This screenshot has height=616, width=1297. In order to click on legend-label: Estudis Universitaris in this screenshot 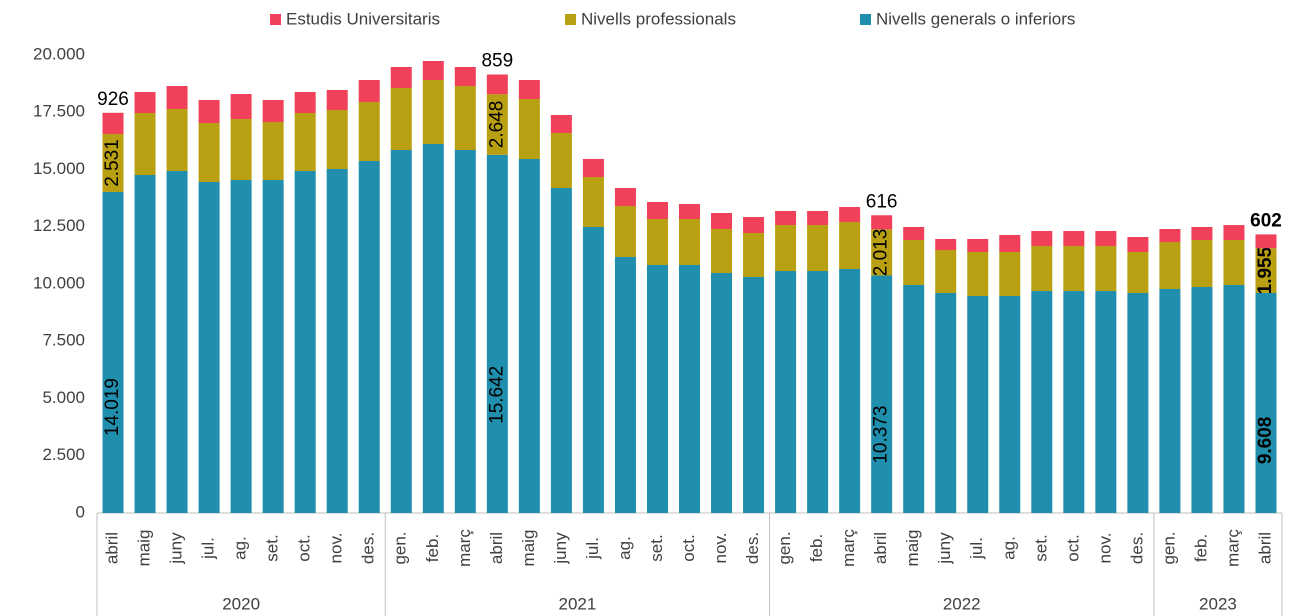, I will do `click(363, 18)`.